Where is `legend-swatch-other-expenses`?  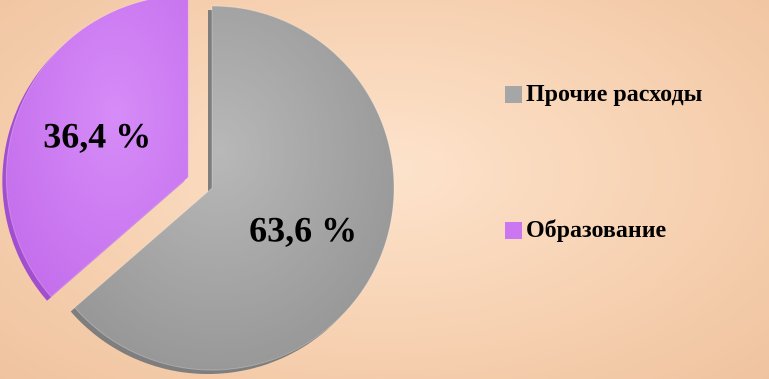 legend-swatch-other-expenses is located at coordinates (513, 94).